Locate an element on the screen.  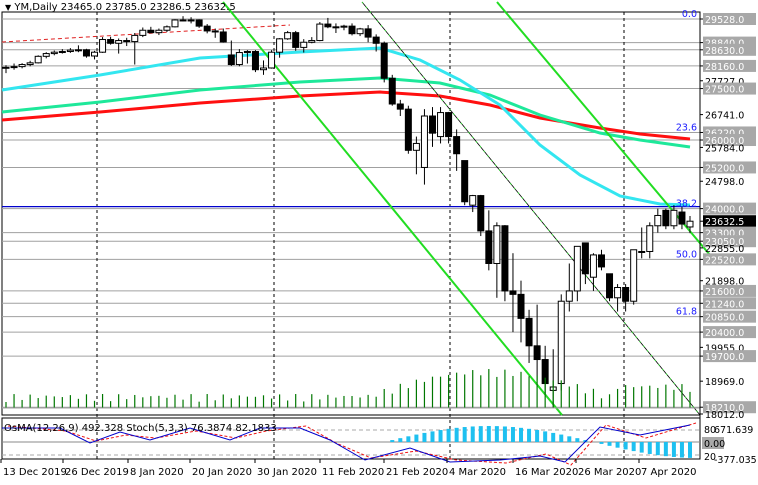
time-axis-label: 8 Jan 2020 is located at coordinates (157, 472).